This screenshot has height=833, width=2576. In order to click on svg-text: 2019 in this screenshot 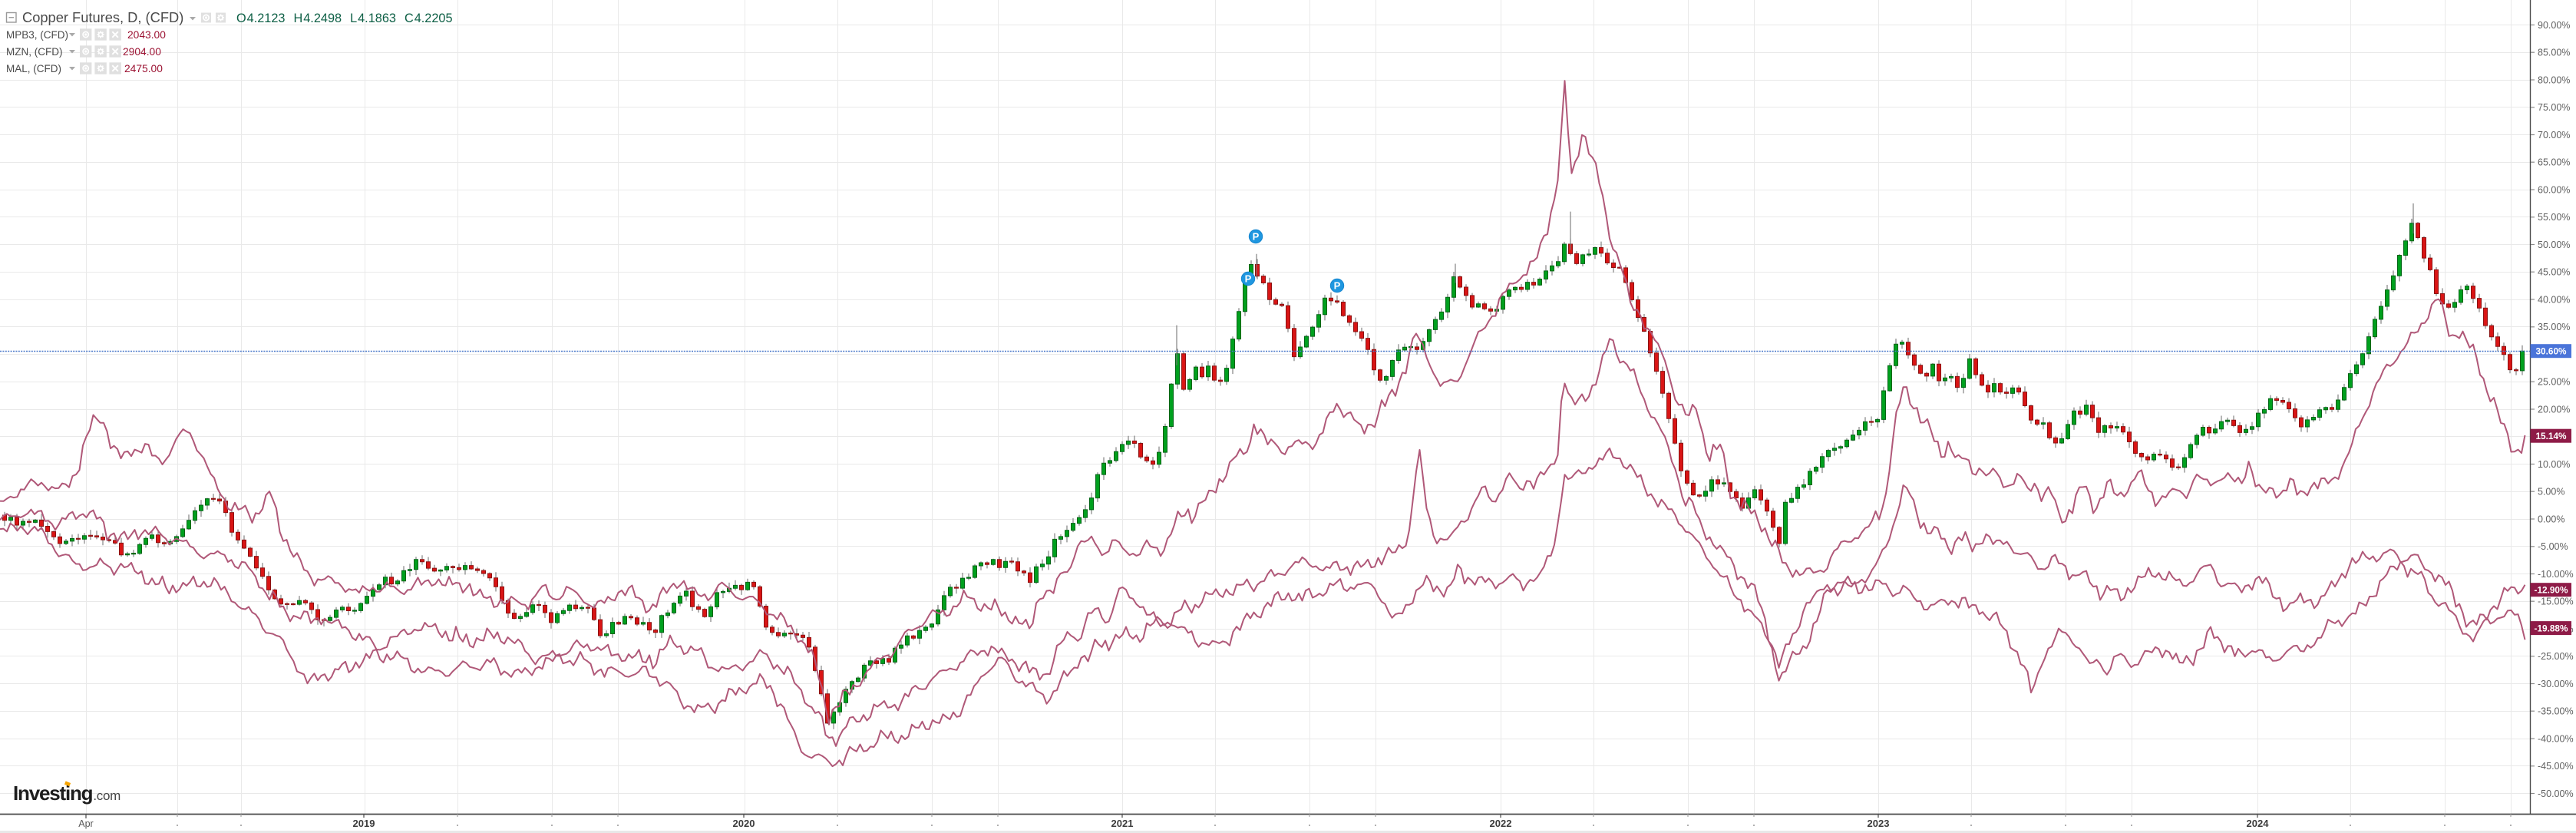, I will do `click(364, 823)`.